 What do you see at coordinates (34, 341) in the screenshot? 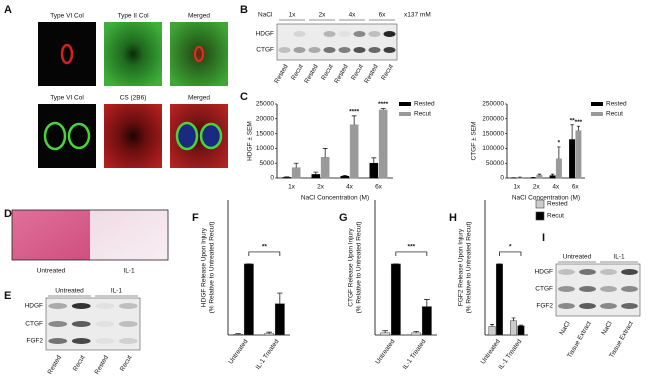
I see `row-label: FGF2` at bounding box center [34, 341].